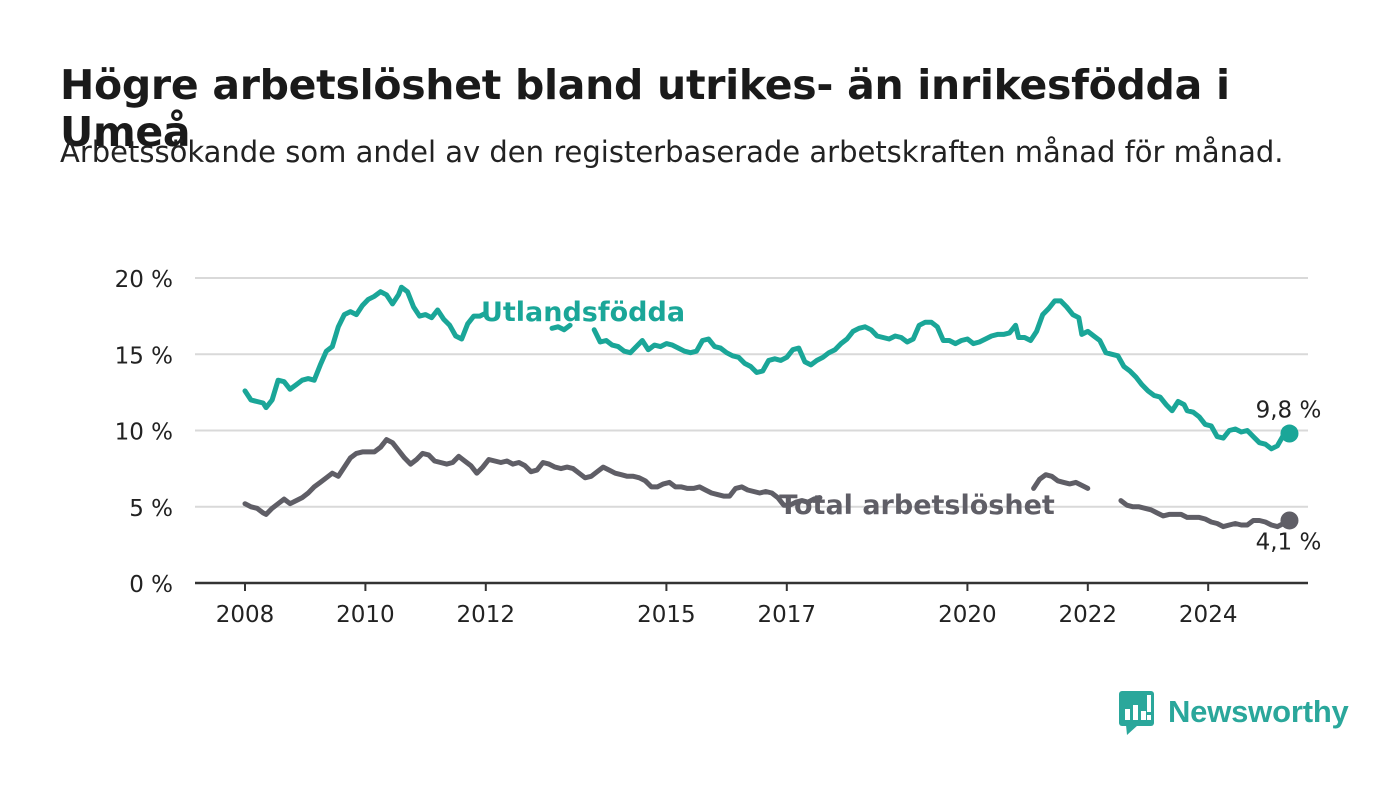 This screenshot has height=794, width=1400. I want to click on end-value-label: 9,8 %, so click(1289, 411).